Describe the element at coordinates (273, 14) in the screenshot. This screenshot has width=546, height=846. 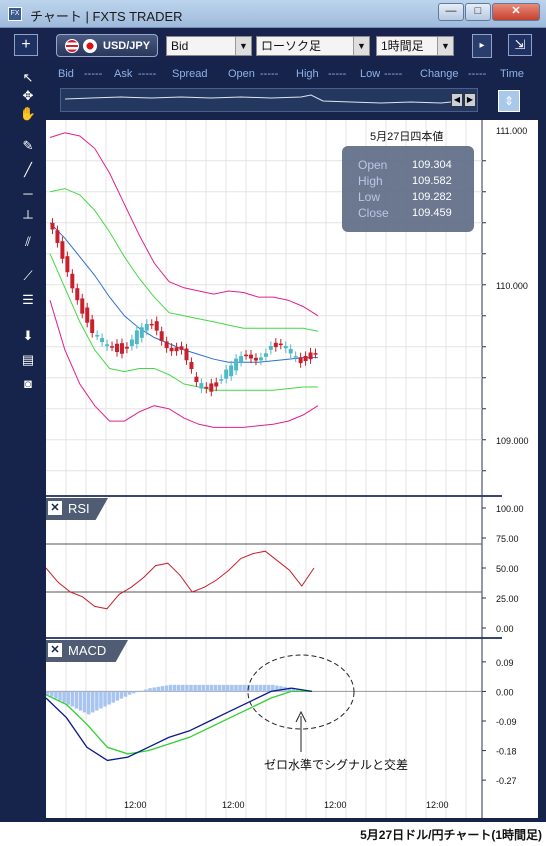
I see `title-bar: FX チャート | FXTS TRADER — □ ✕` at that location.